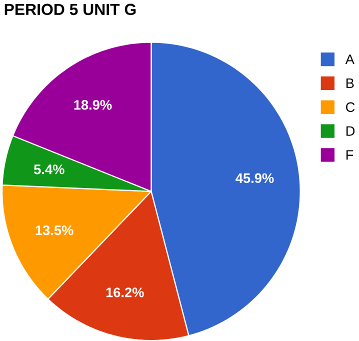 This screenshot has width=359, height=341. Describe the element at coordinates (350, 107) in the screenshot. I see `legend-label: C` at that location.